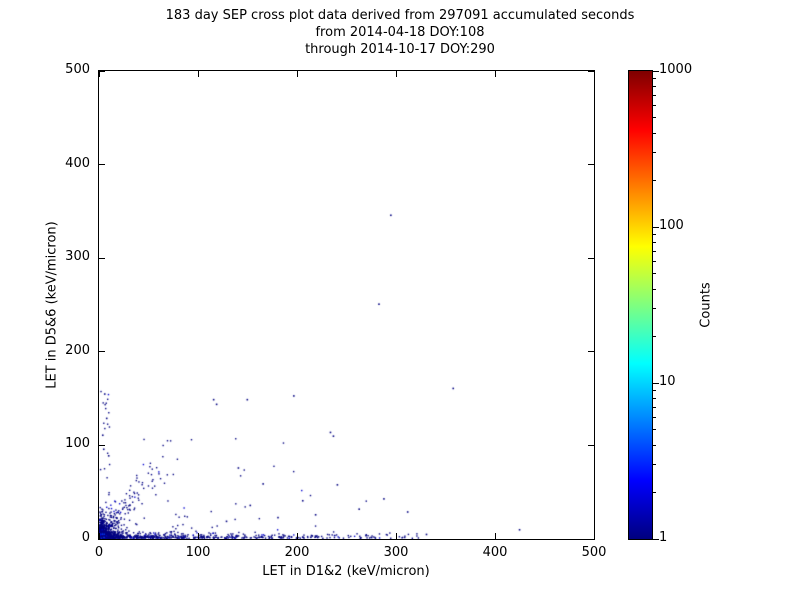  Describe the element at coordinates (706, 305) in the screenshot. I see `colorbar-label: Counts` at that location.